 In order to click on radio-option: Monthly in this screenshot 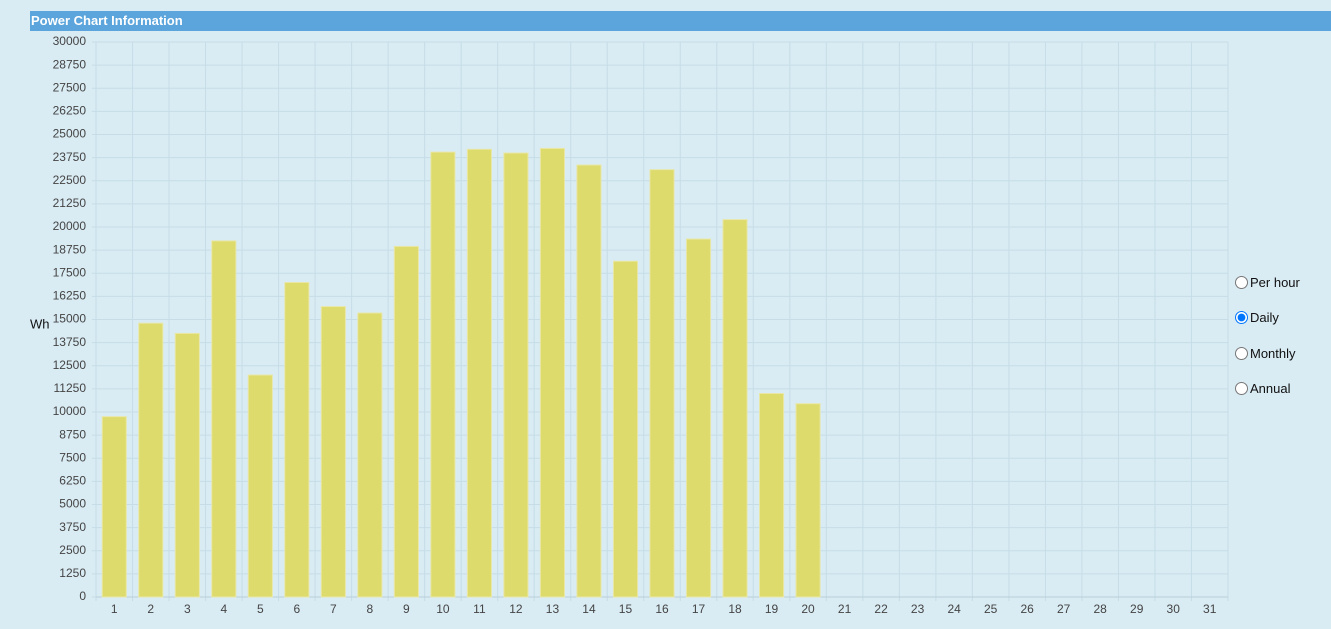, I will do `click(1267, 353)`.